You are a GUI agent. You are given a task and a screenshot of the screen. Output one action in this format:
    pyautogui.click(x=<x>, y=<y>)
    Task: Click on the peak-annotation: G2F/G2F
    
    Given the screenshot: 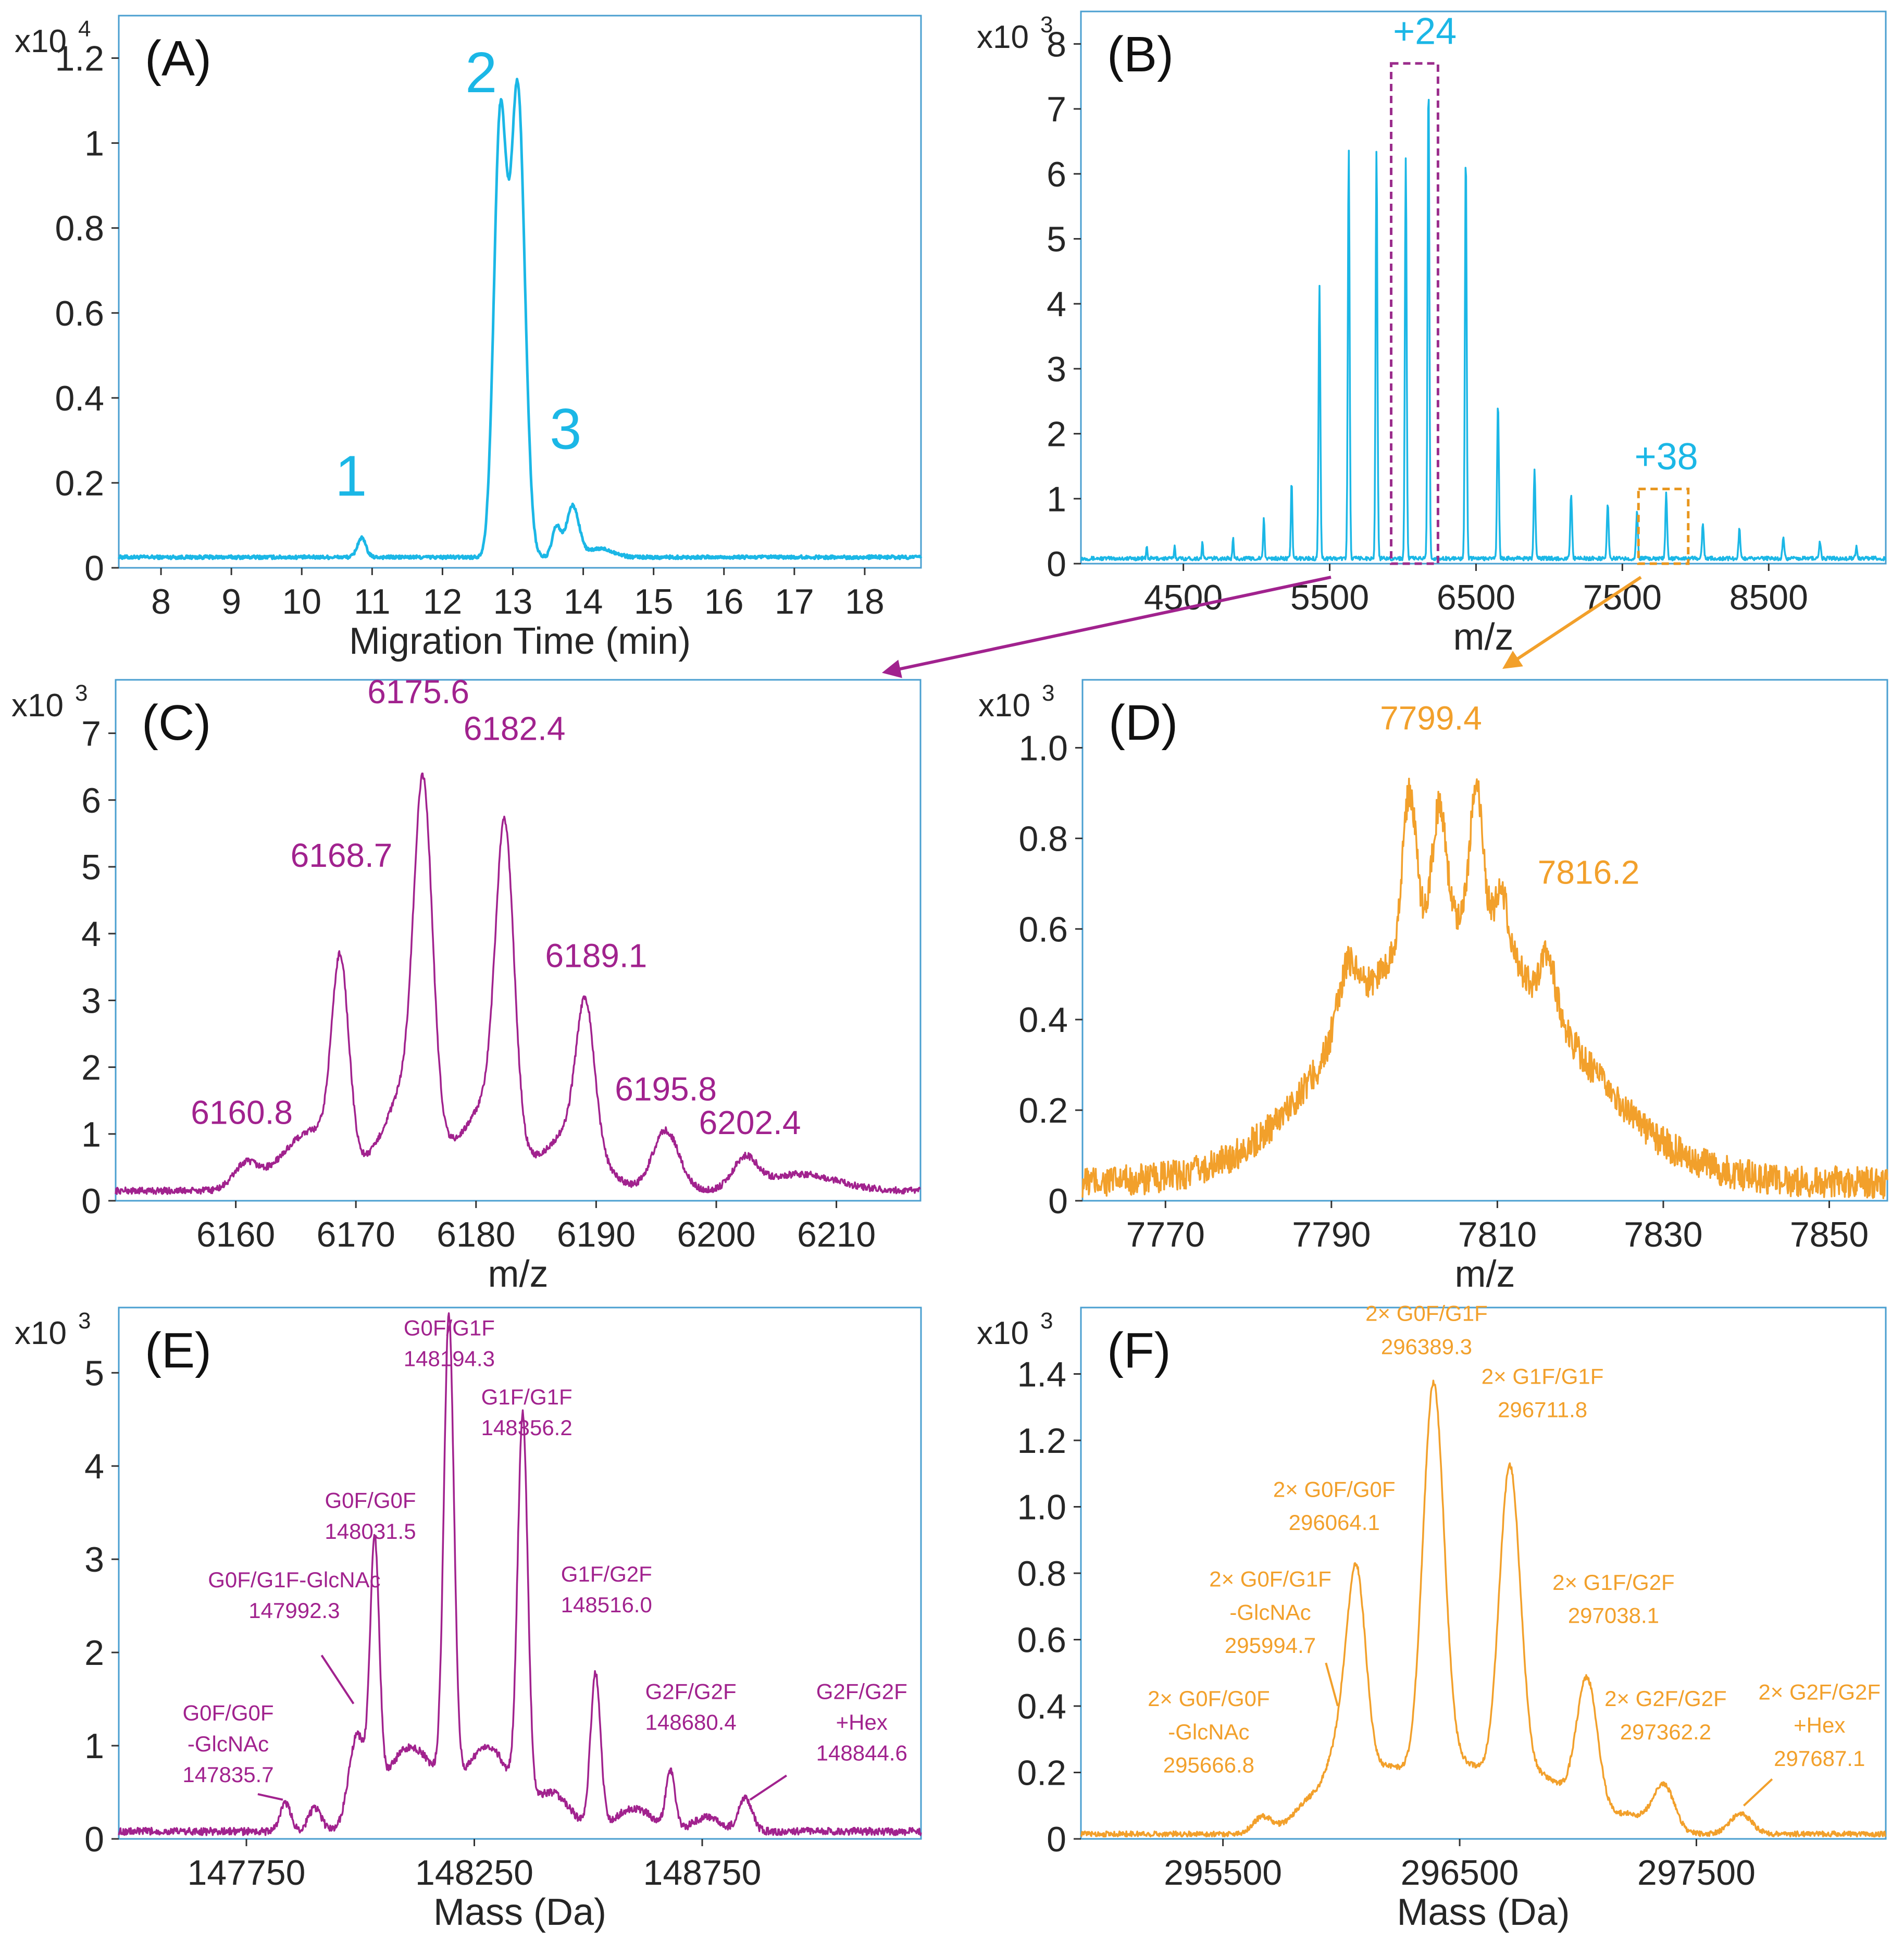 What is the action you would take?
    pyautogui.click(x=691, y=1691)
    